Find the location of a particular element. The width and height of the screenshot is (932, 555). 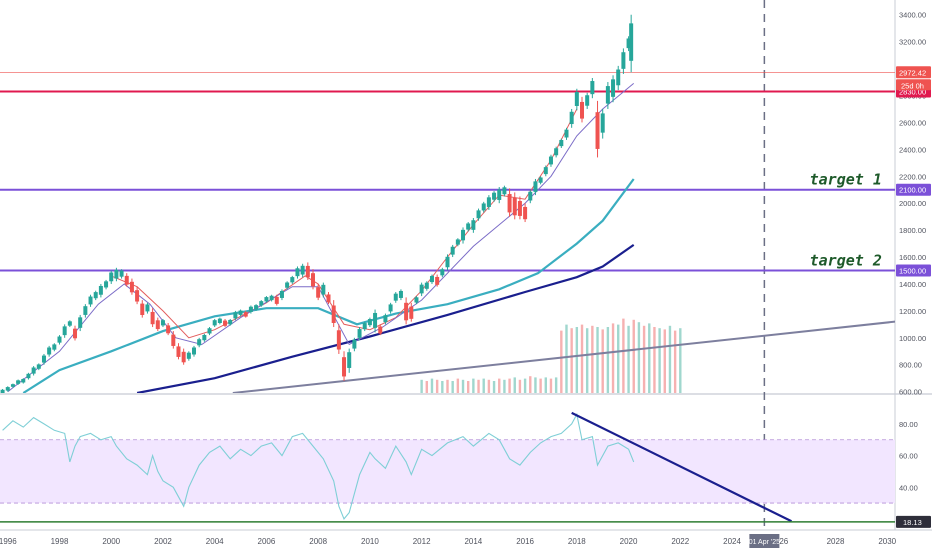

time-tick-label: 2018 is located at coordinates (577, 541).